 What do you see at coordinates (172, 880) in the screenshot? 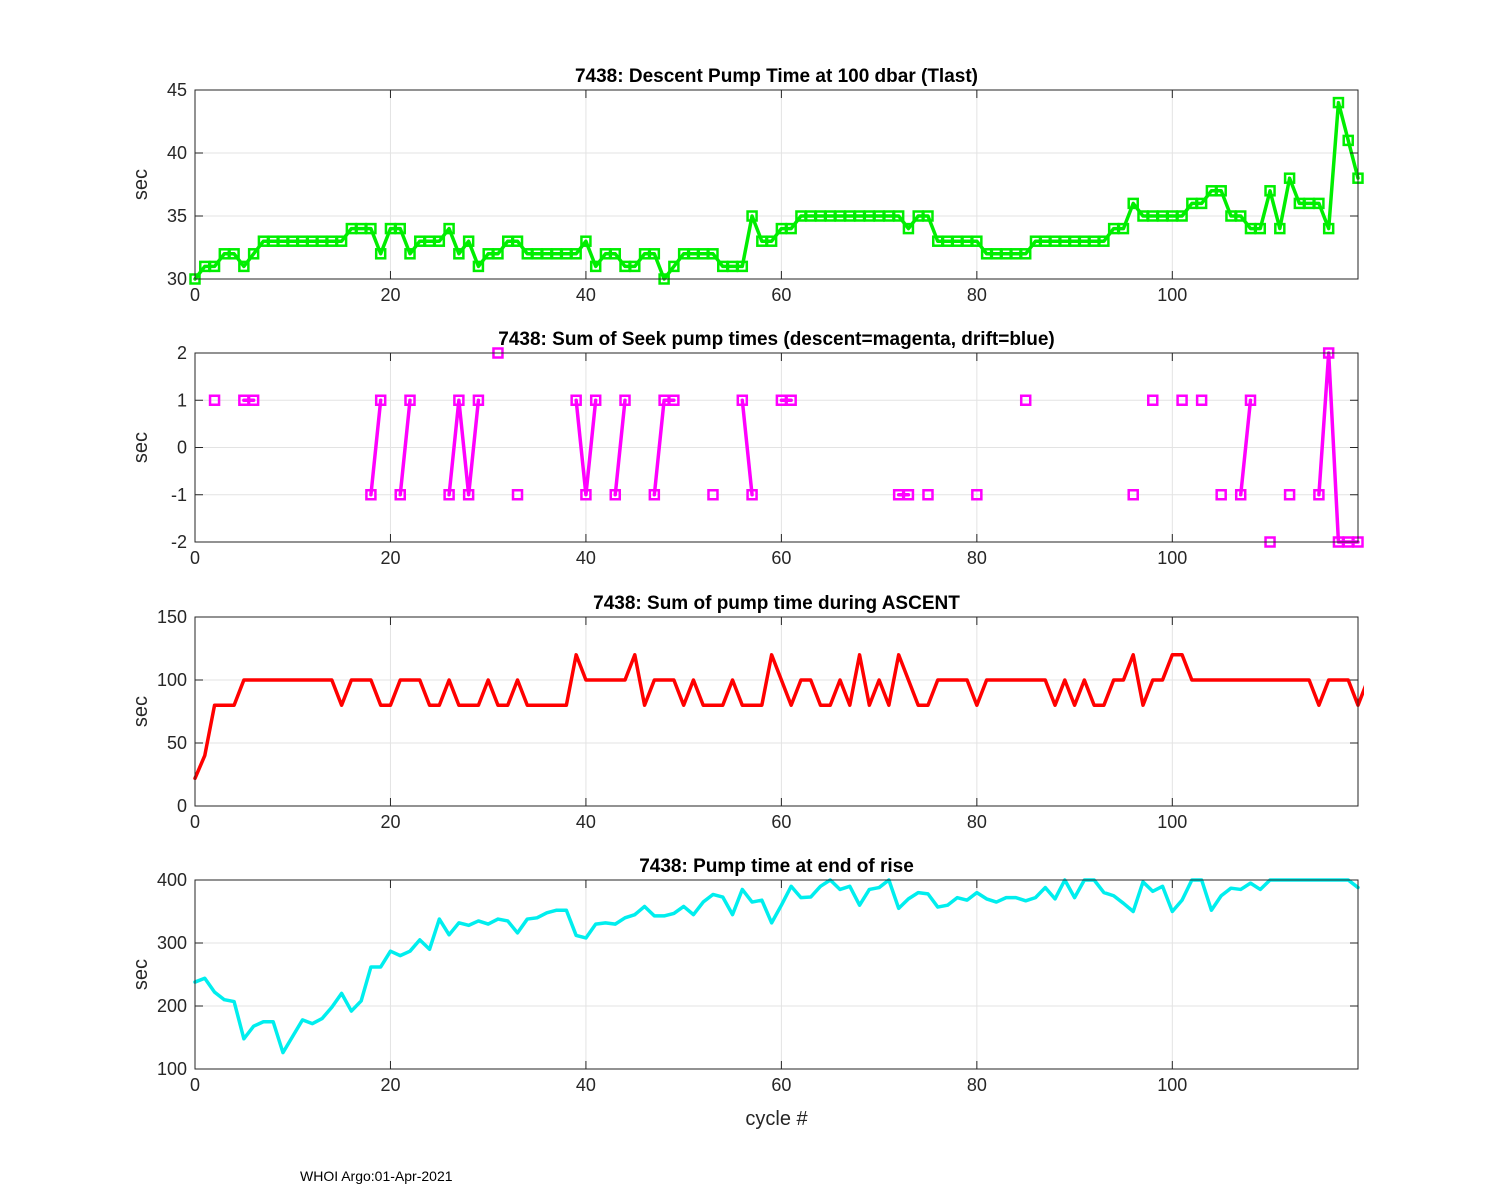
I see `y-tick-label: 400` at bounding box center [172, 880].